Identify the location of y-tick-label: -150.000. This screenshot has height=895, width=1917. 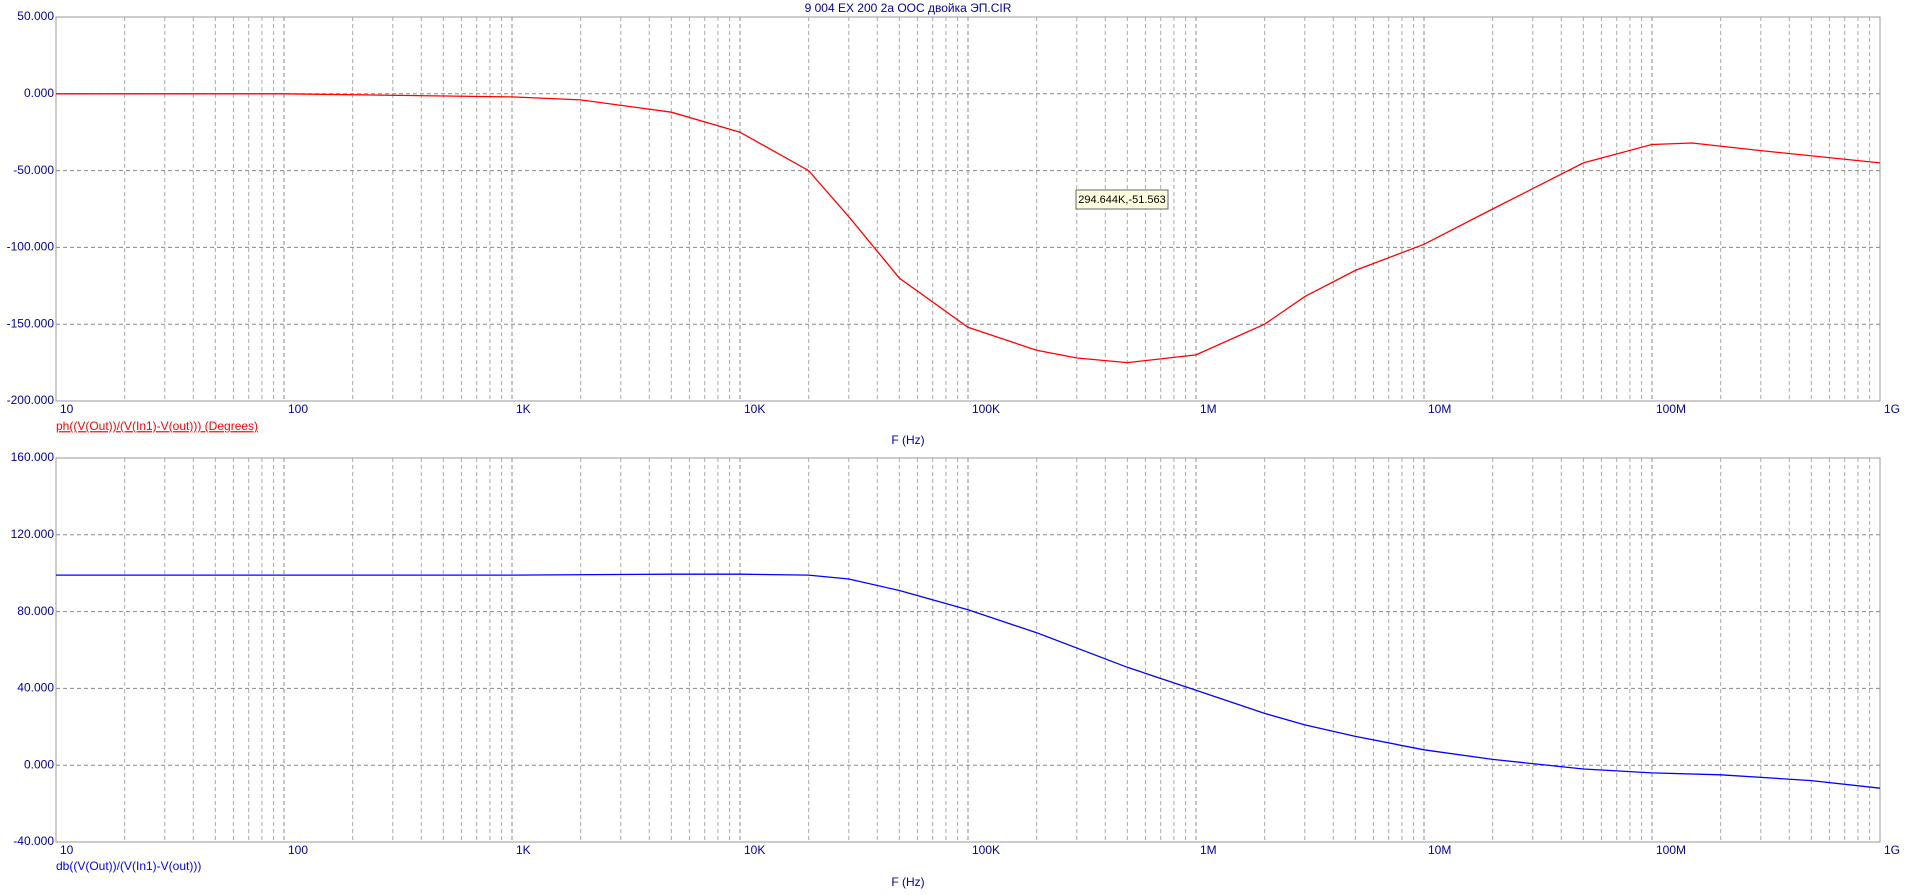
(31, 323).